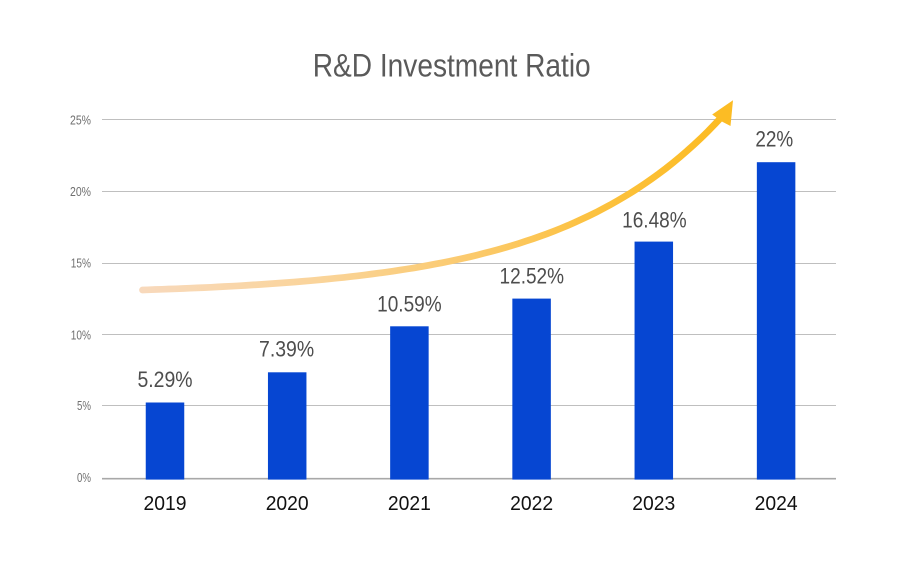 The width and height of the screenshot is (900, 569). I want to click on svg-text: 2021, so click(409, 503).